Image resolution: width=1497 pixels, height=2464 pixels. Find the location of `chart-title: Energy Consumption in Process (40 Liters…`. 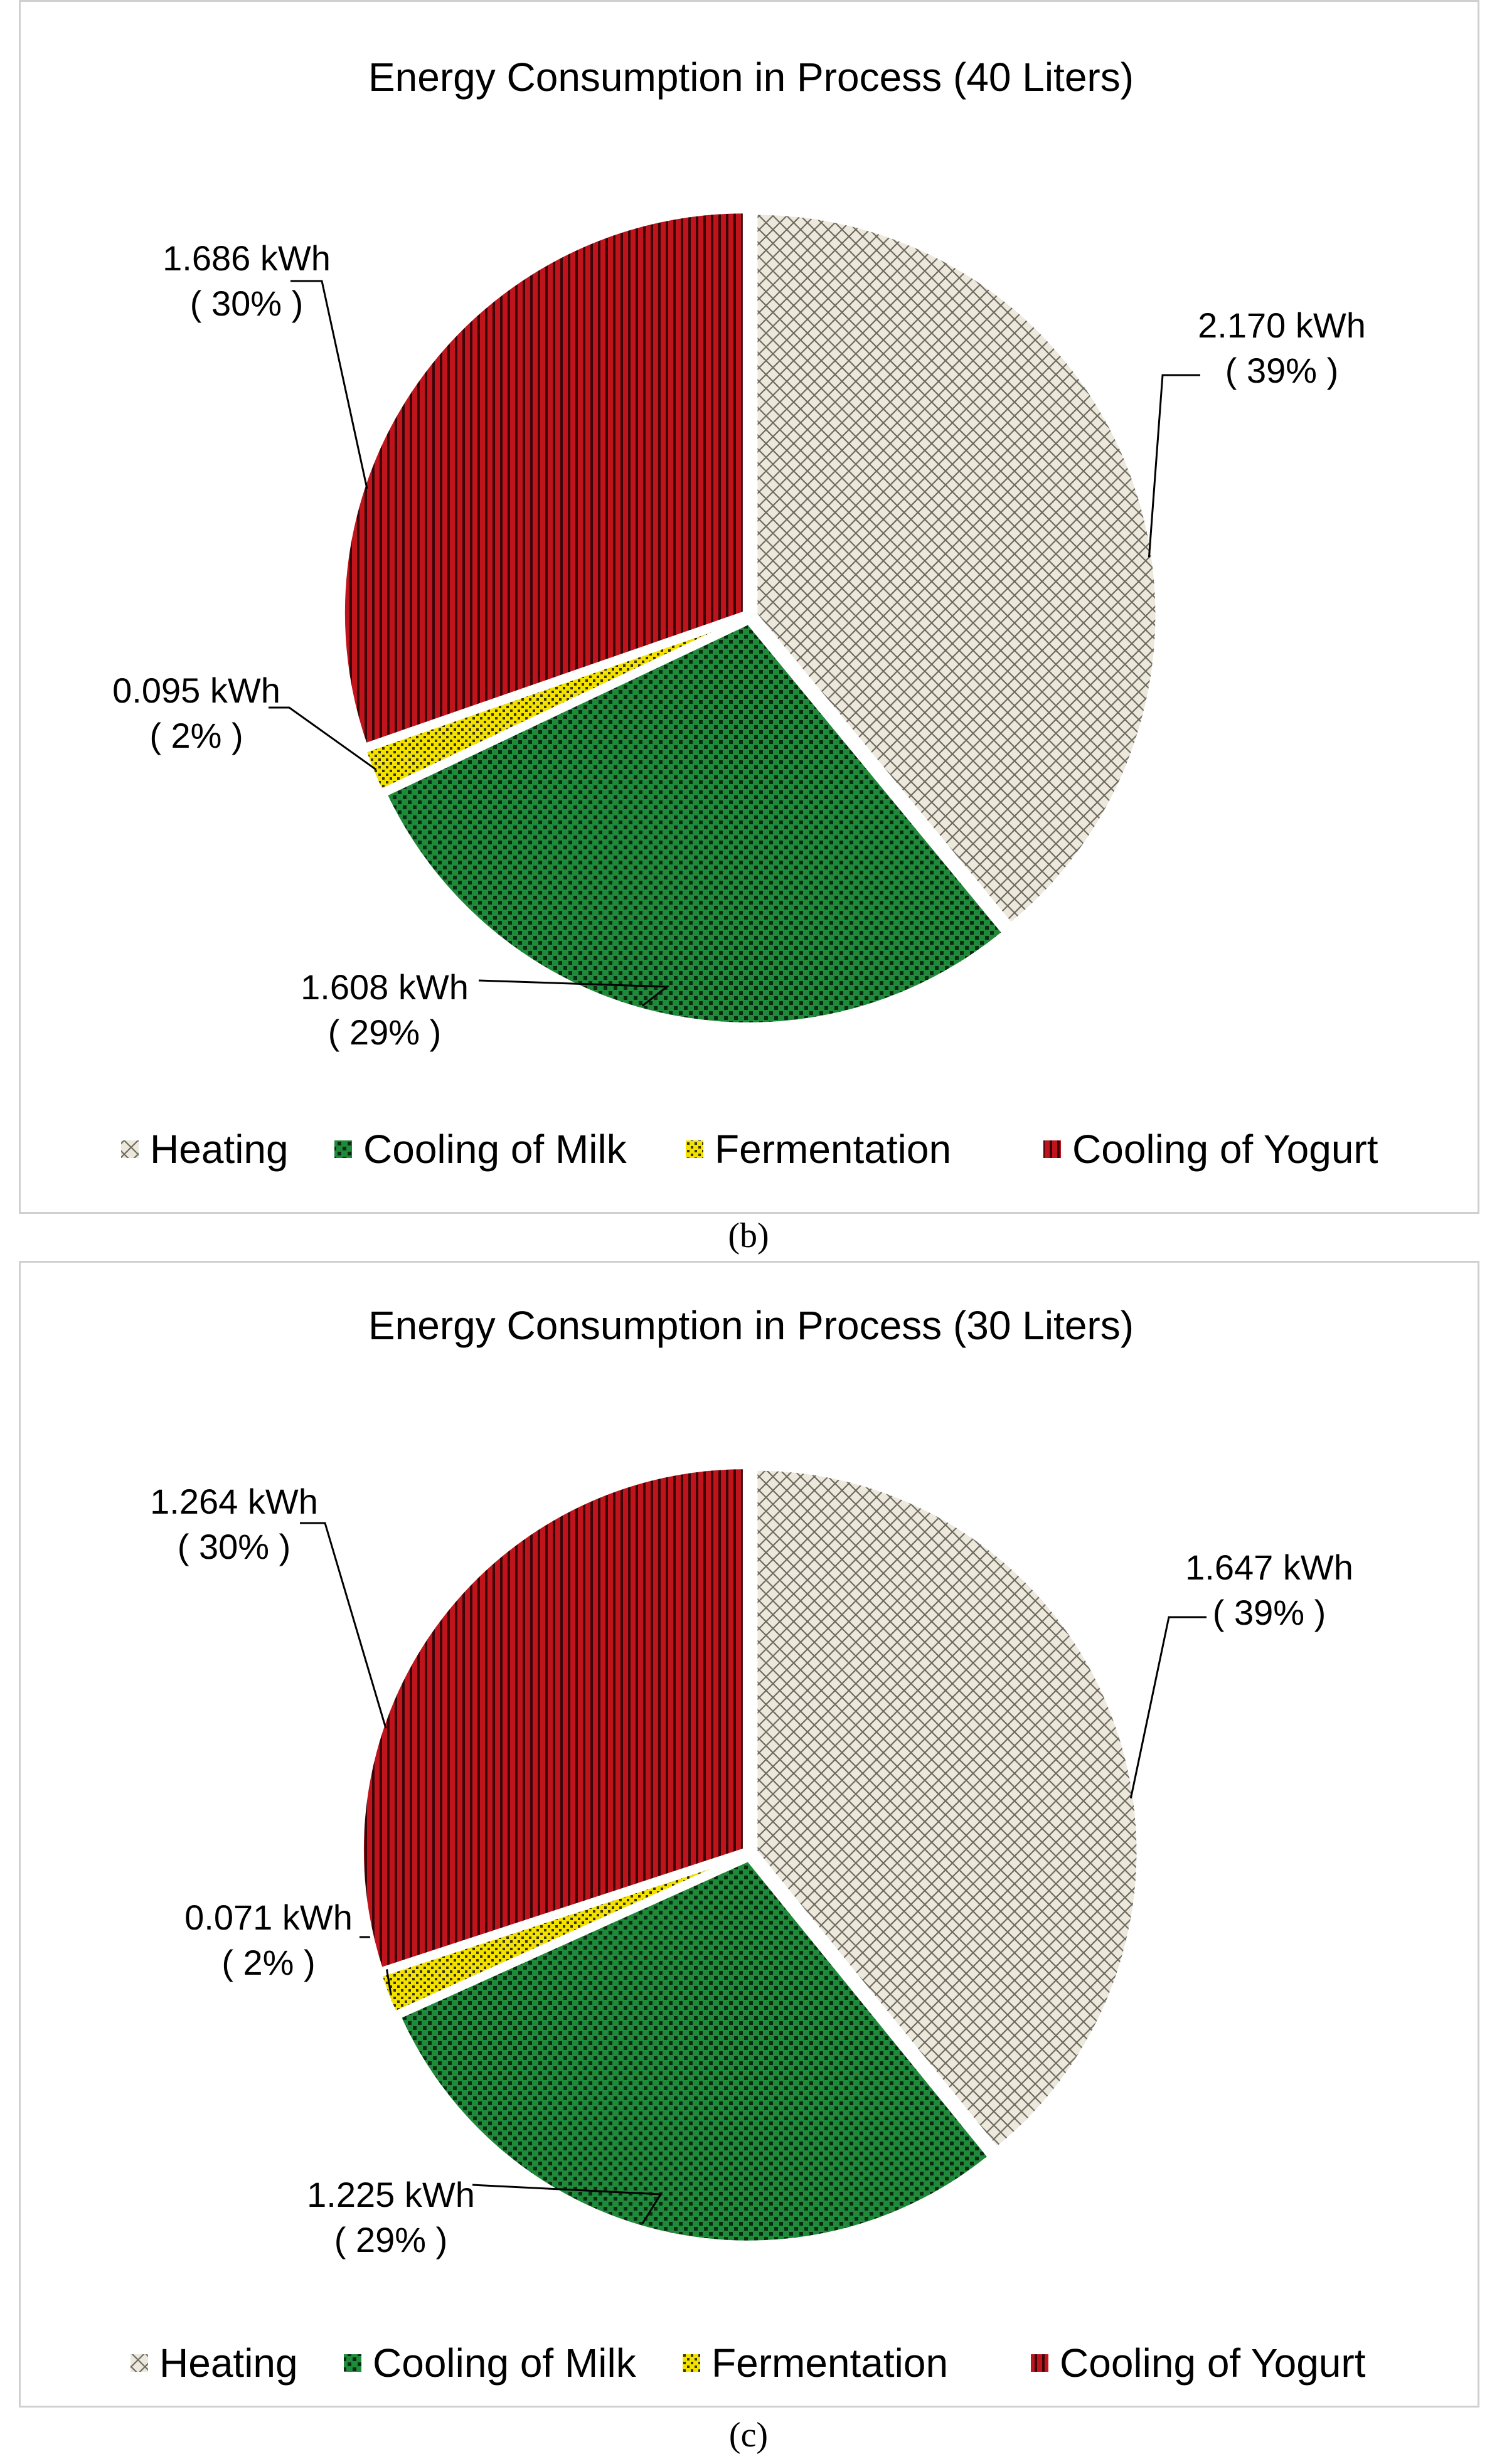

chart-title: Energy Consumption in Process (40 Liters… is located at coordinates (751, 77).